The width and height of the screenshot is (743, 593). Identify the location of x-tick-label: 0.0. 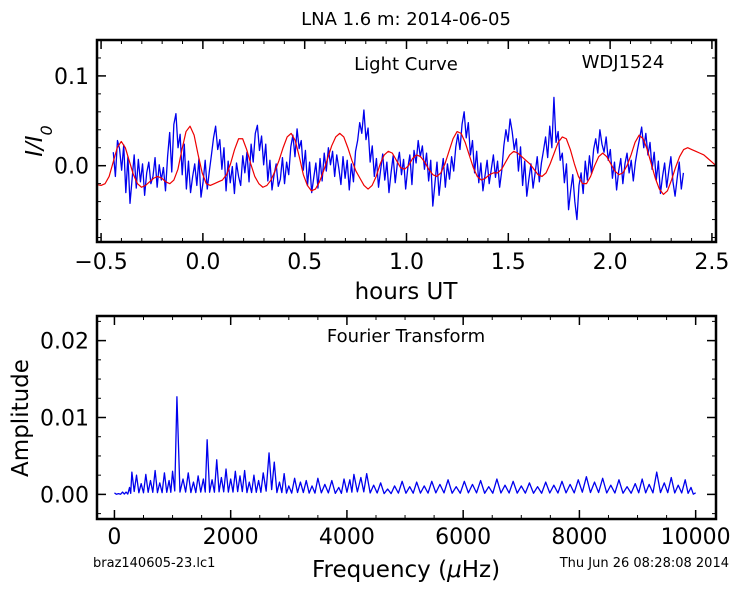
(202, 262).